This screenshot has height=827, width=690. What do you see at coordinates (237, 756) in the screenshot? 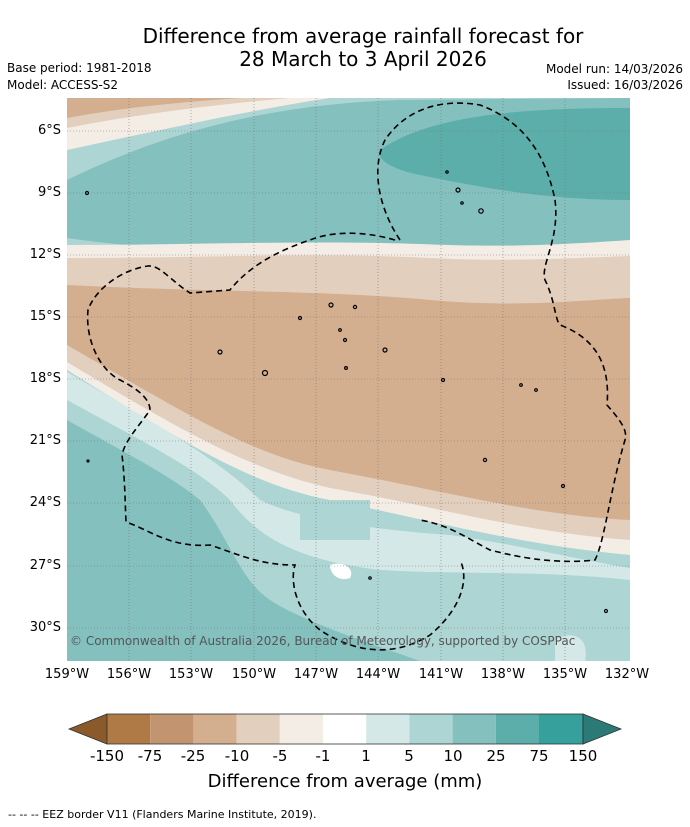
I see `colorbar-tick: -10` at bounding box center [237, 756].